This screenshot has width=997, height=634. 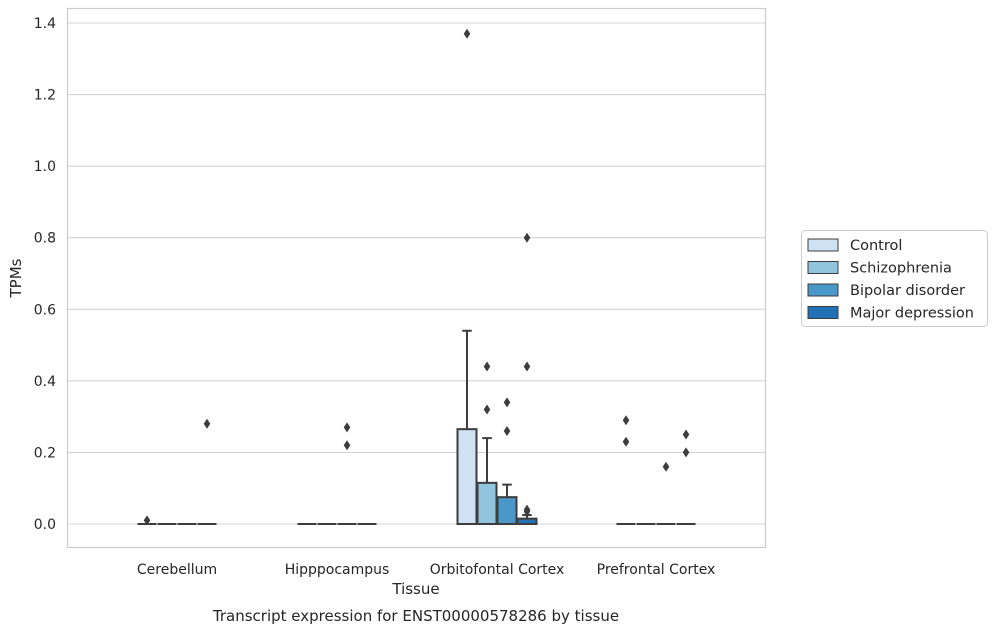 What do you see at coordinates (16, 278) in the screenshot?
I see `y-axis-title: TPMs` at bounding box center [16, 278].